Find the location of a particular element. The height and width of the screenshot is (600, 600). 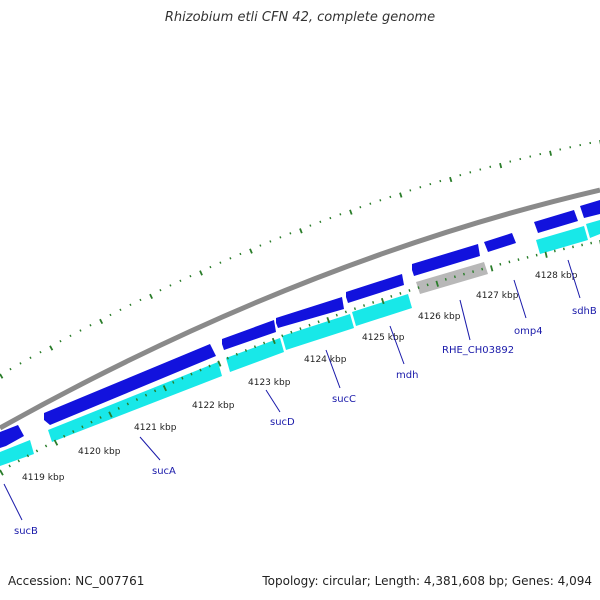

gene-arrow-sucA-fwd is located at coordinates (130, 384).